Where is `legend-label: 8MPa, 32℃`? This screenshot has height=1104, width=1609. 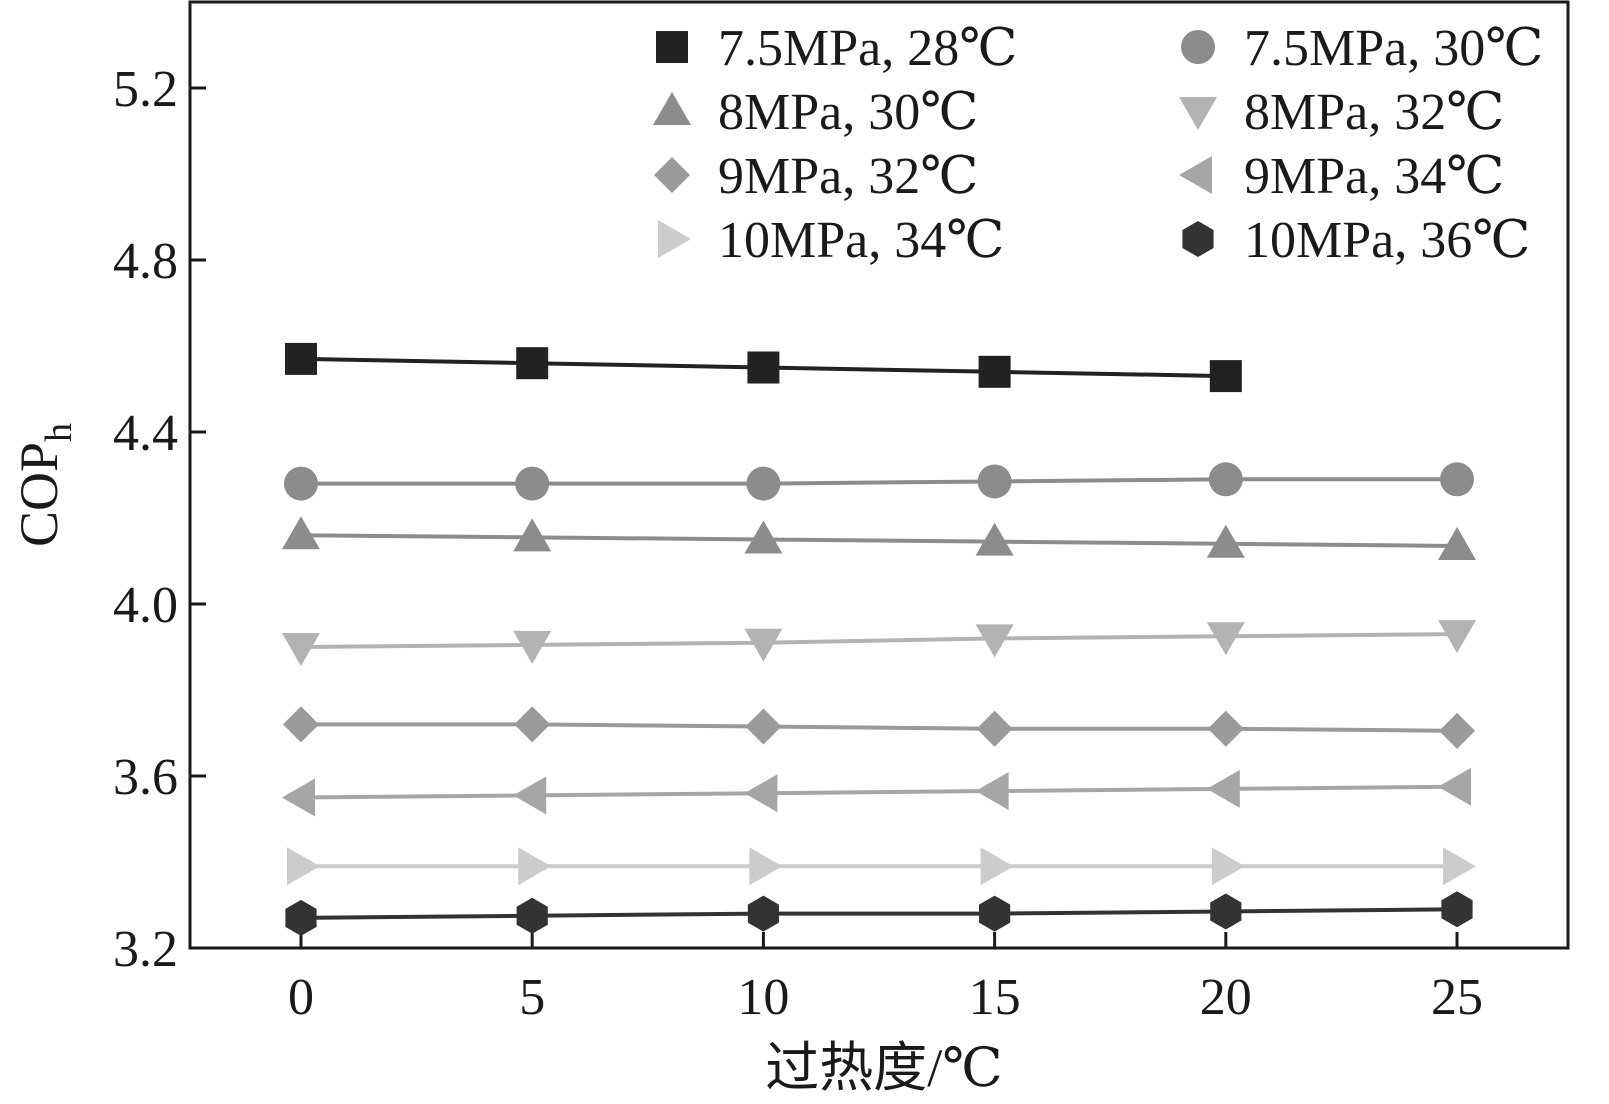
legend-label: 8MPa, 32℃ is located at coordinates (1374, 112).